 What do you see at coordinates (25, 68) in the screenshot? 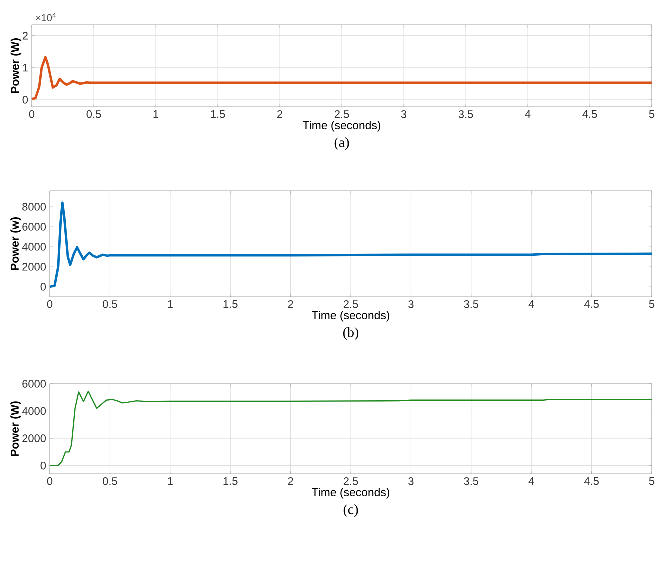
I see `y-tick-label: 1` at bounding box center [25, 68].